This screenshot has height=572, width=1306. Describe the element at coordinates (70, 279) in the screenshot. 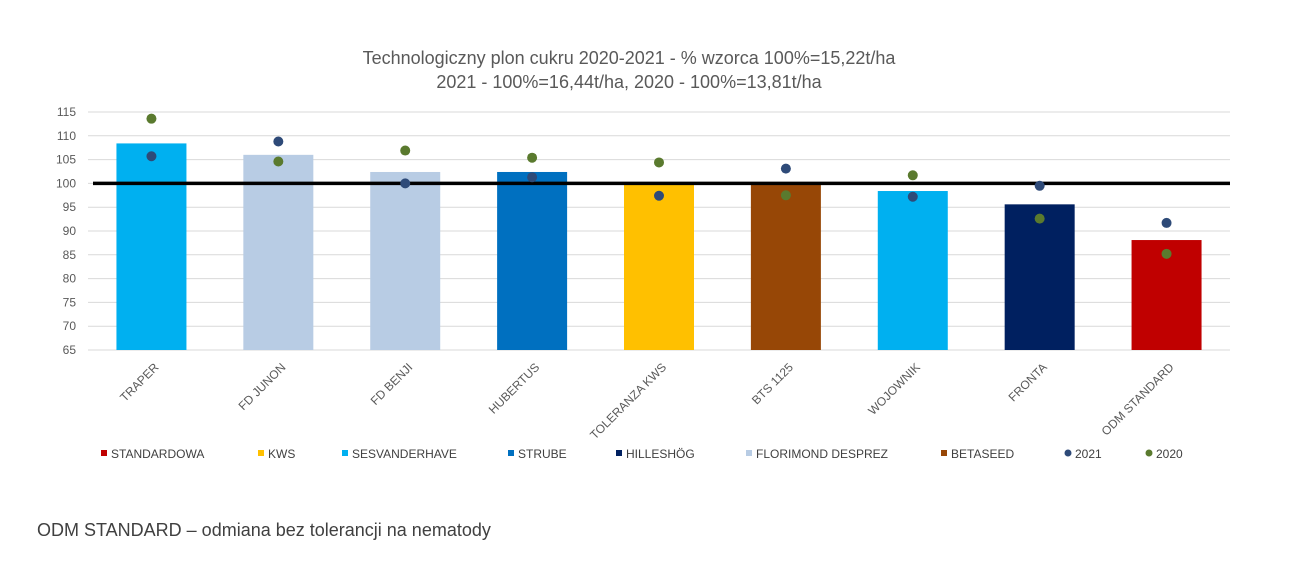

I see `y-tick-label: 80` at that location.